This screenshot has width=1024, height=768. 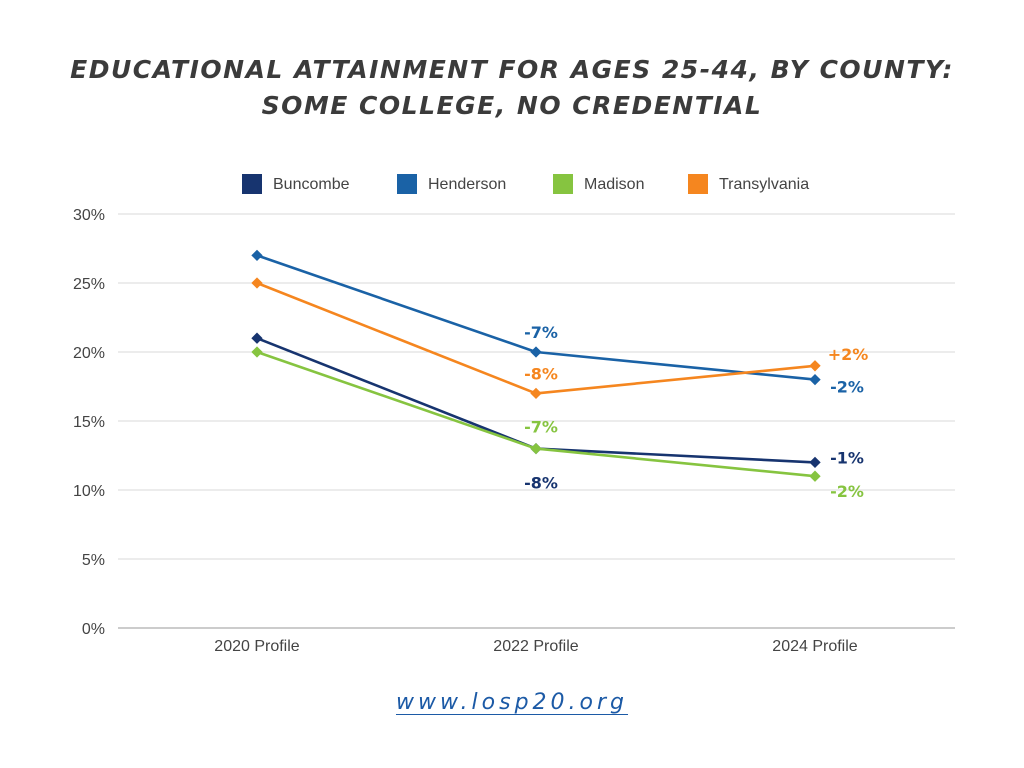 I want to click on legend-label: Buncombe, so click(x=311, y=184).